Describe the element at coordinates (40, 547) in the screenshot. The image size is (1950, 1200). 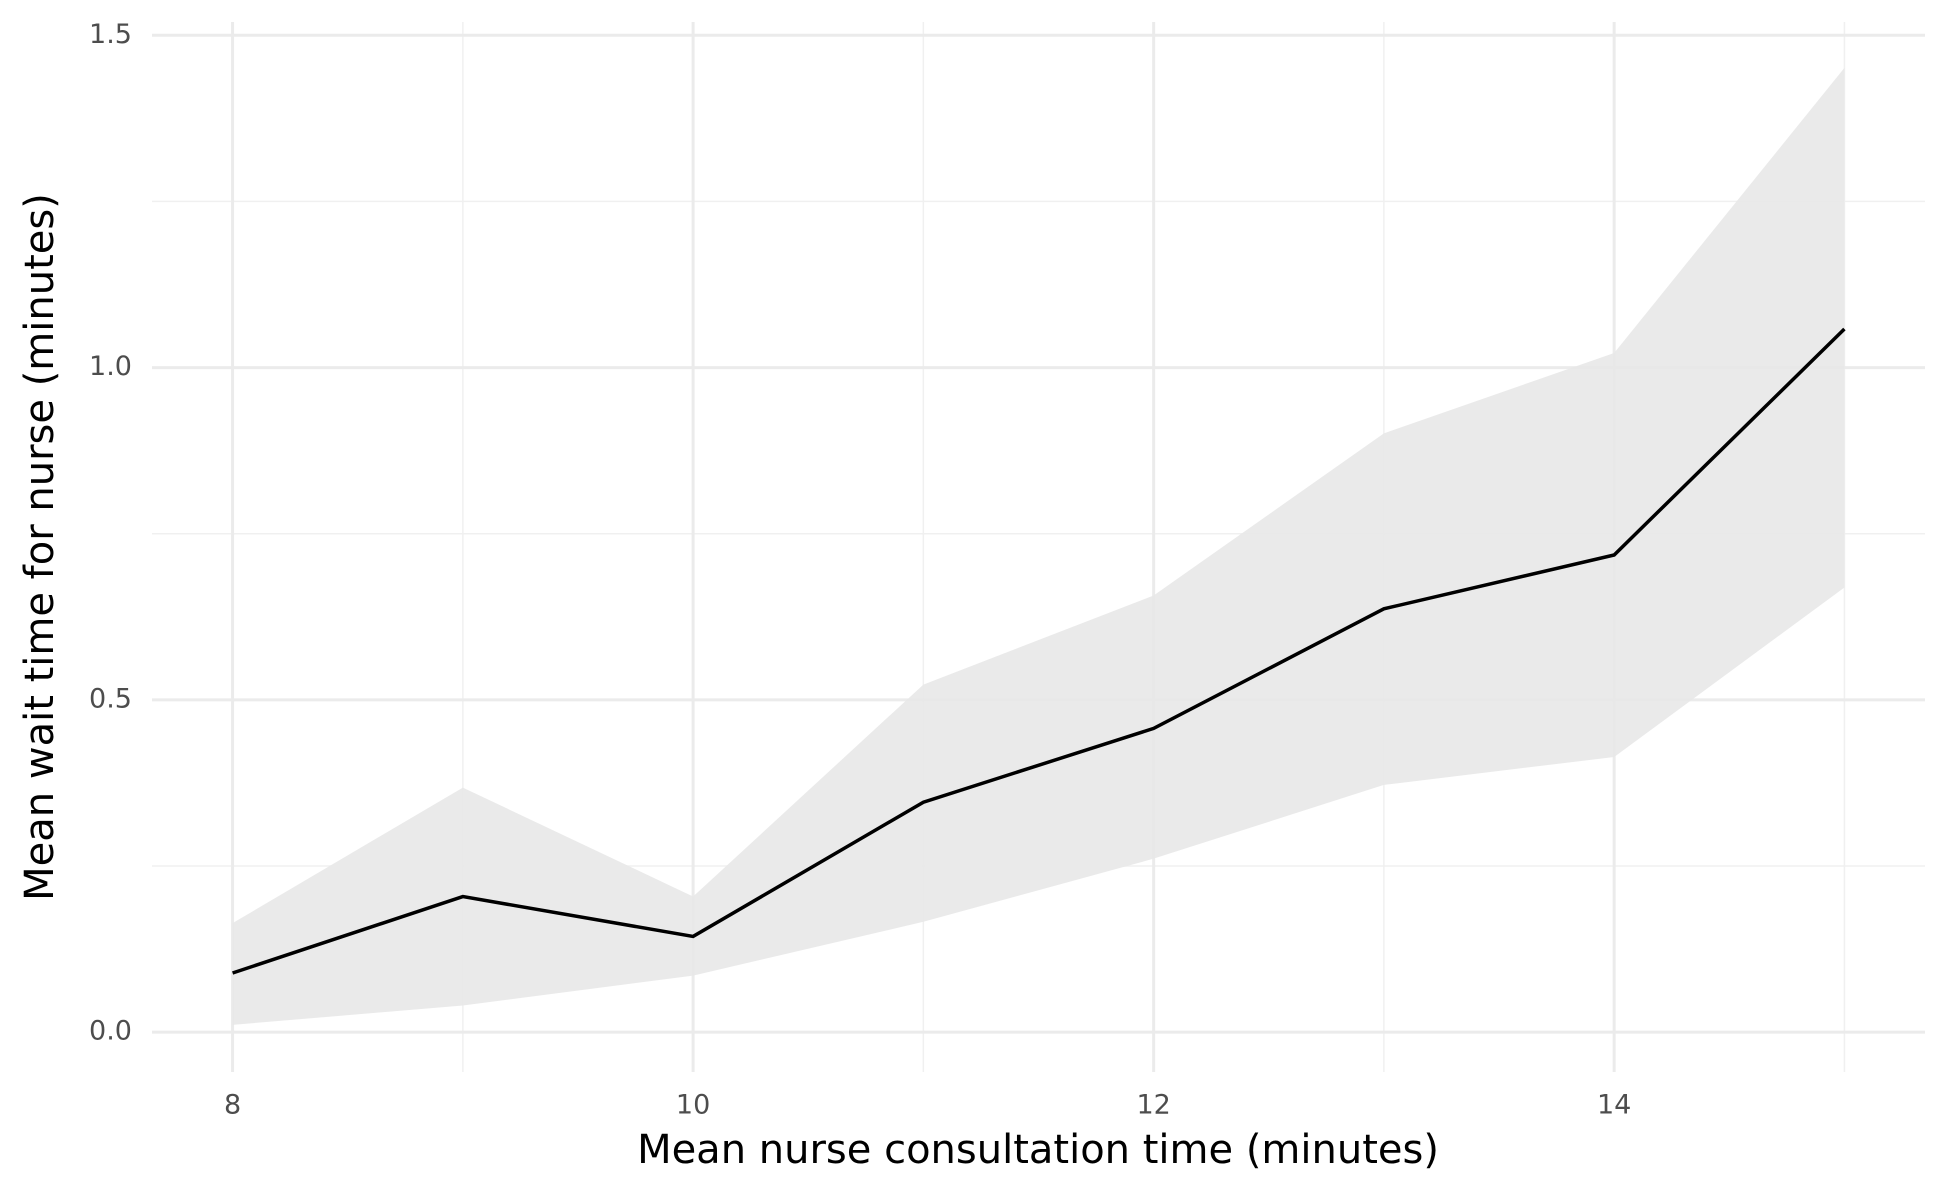
I see `y-axis-title: Mean wait time for nurse (minutes)` at that location.